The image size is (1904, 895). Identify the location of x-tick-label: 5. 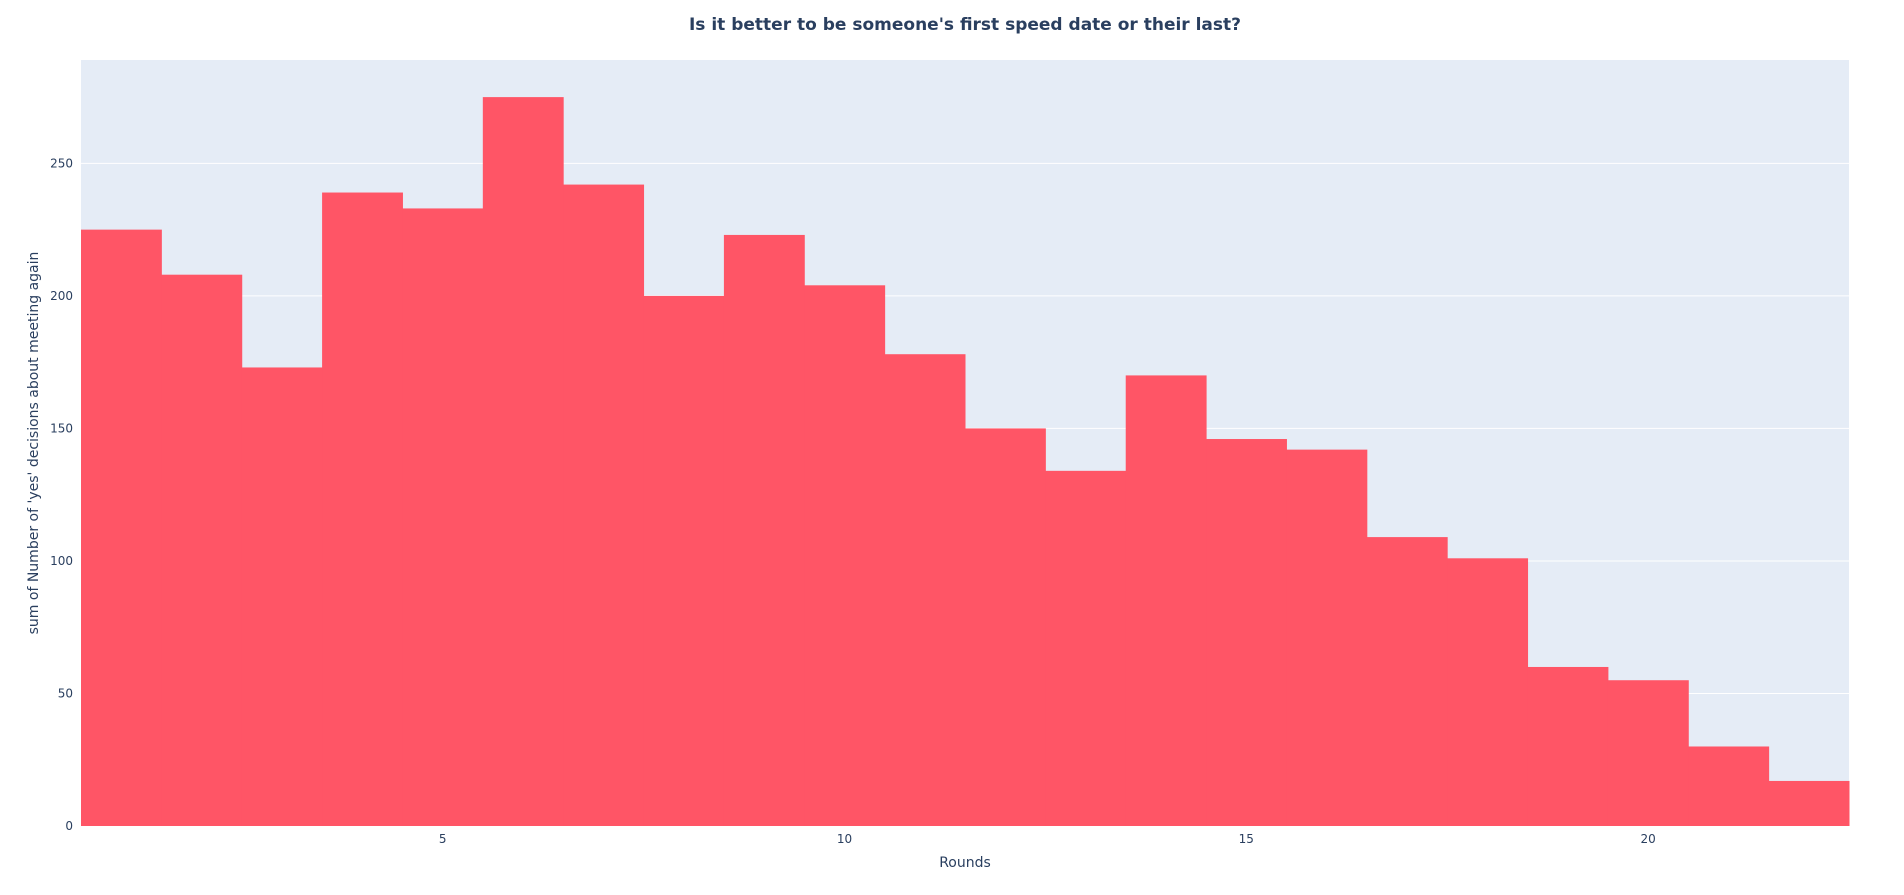
(443, 839).